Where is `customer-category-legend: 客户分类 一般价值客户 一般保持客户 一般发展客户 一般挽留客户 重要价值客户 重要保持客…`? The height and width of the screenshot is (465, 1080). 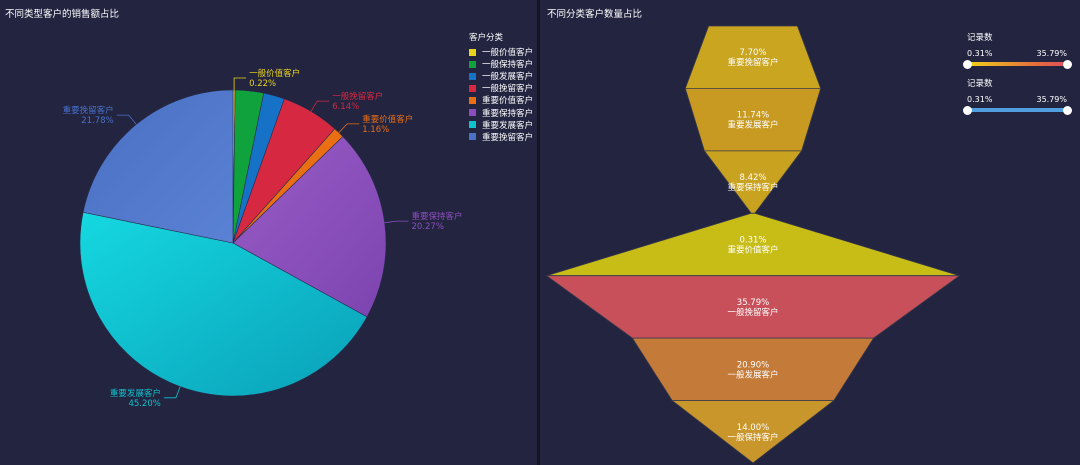 customer-category-legend: 客户分类 一般价值客户 一般保持客户 一般发展客户 一般挽留客户 重要价值客户 重要保持客… is located at coordinates (501, 87).